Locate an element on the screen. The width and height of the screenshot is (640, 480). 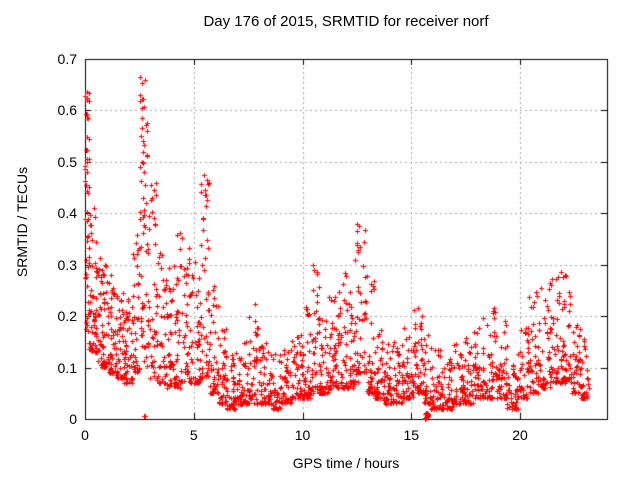
y-tick-label: 0 is located at coordinates (73, 419).